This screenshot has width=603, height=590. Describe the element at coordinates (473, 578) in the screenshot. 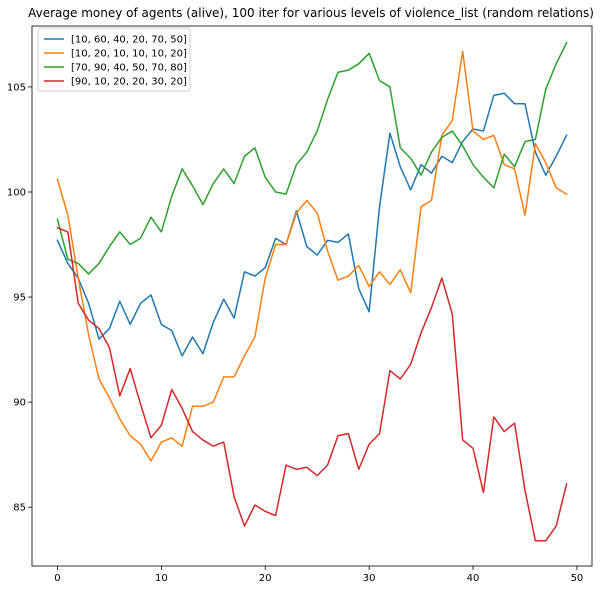

I see `x-tick-label: 40` at that location.